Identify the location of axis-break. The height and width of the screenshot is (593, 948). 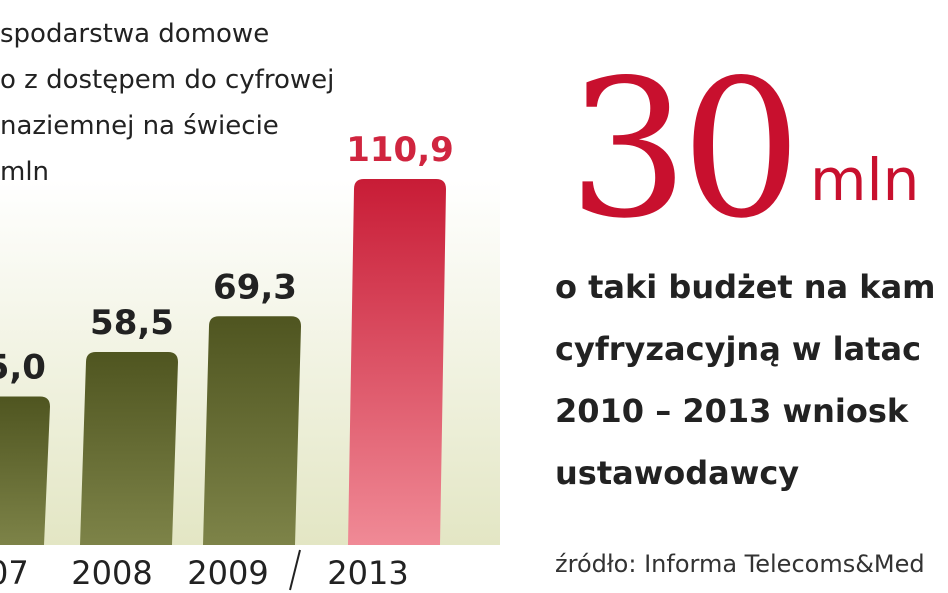
(295, 570).